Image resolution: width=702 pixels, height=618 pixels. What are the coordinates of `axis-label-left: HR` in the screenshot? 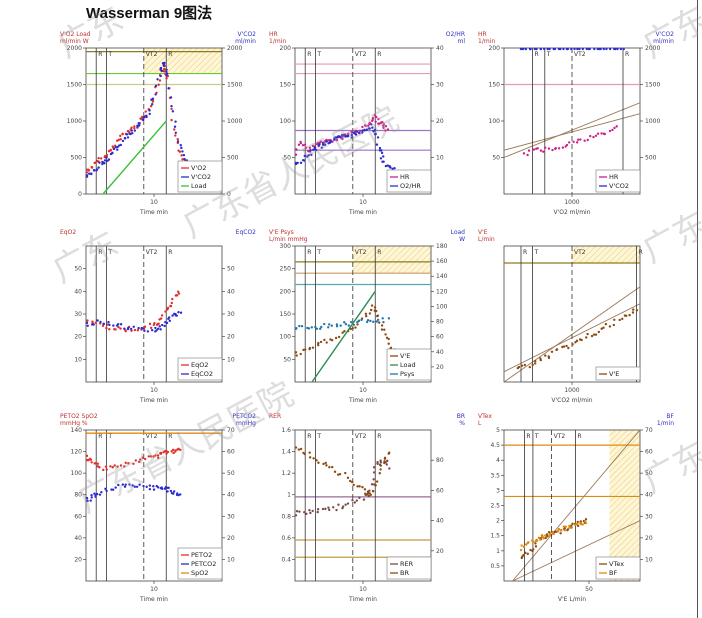 It's located at (482, 34).